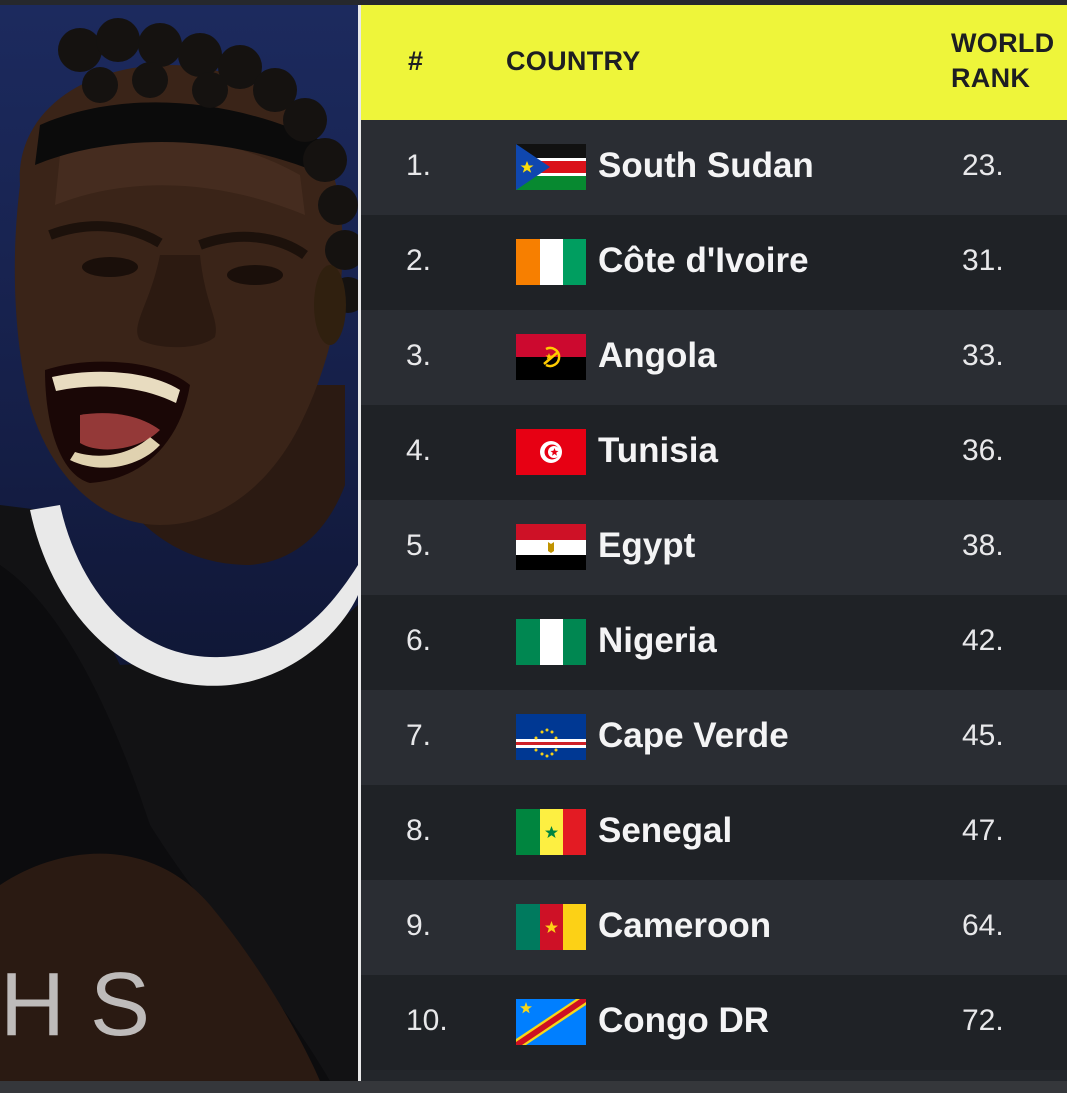  I want to click on table-row: 9. Cameroon 64., so click(714, 927).